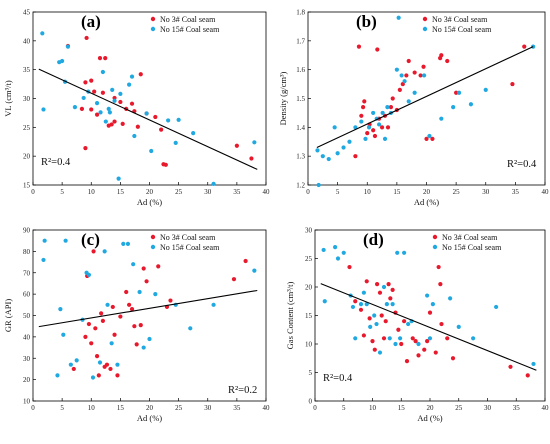 This screenshot has height=444, width=550. What do you see at coordinates (309, 345) in the screenshot?
I see `y-tick-label: 10` at bounding box center [309, 345].